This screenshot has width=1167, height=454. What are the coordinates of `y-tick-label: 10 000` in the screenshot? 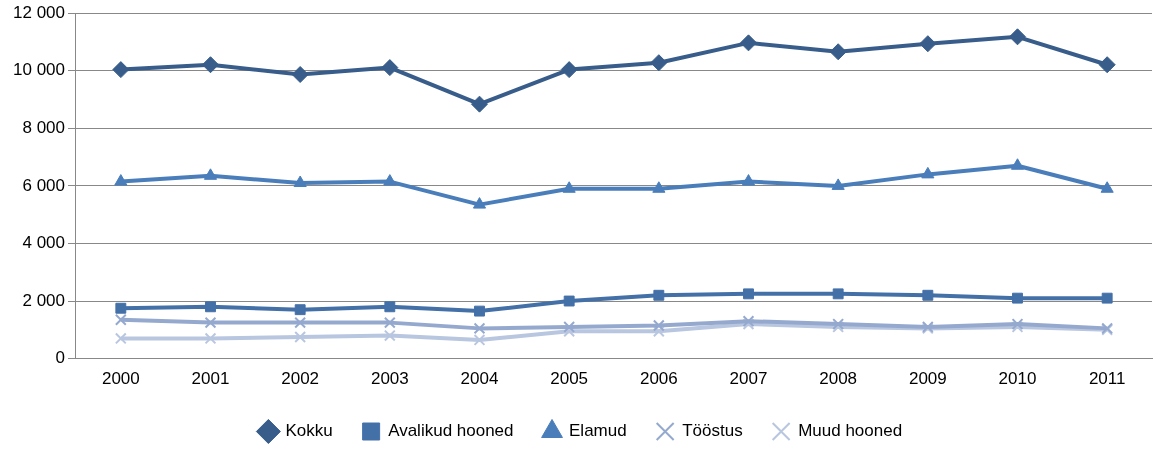 It's located at (39, 70).